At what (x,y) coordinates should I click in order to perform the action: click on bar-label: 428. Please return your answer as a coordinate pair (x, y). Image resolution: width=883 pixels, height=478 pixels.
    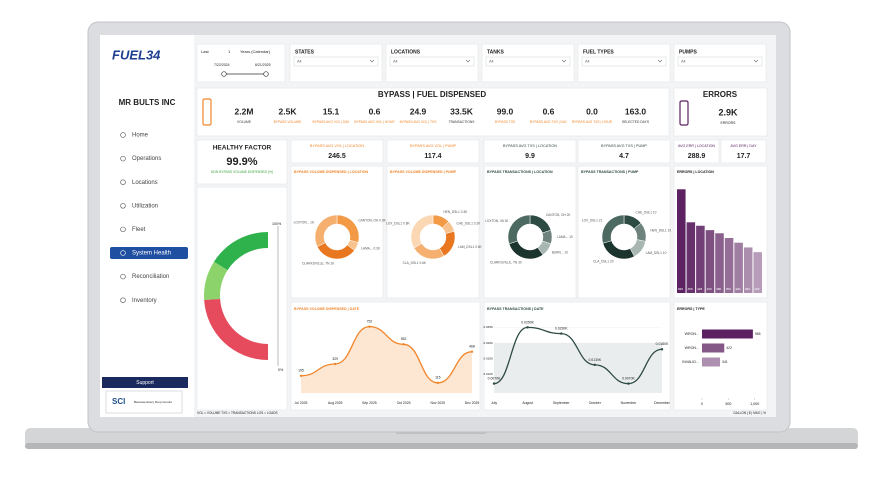
    Looking at the image, I should click on (699, 289).